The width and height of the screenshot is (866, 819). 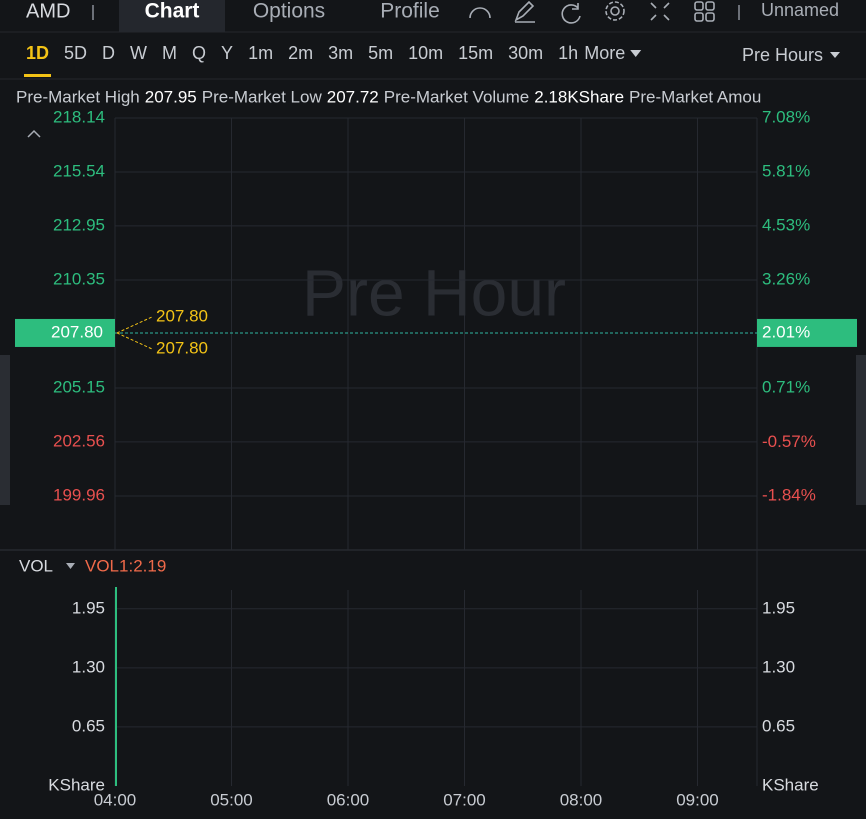 I want to click on y-tick-label: 210.35, so click(x=79, y=278).